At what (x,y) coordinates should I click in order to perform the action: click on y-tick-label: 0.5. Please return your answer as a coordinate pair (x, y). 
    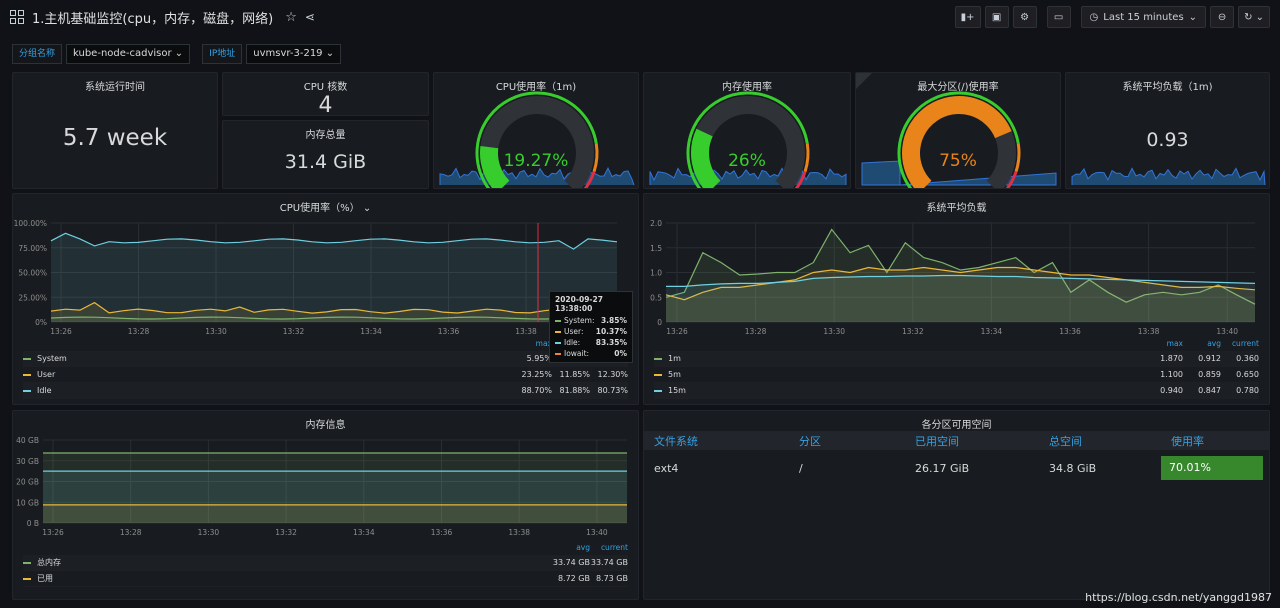
    Looking at the image, I should click on (656, 297).